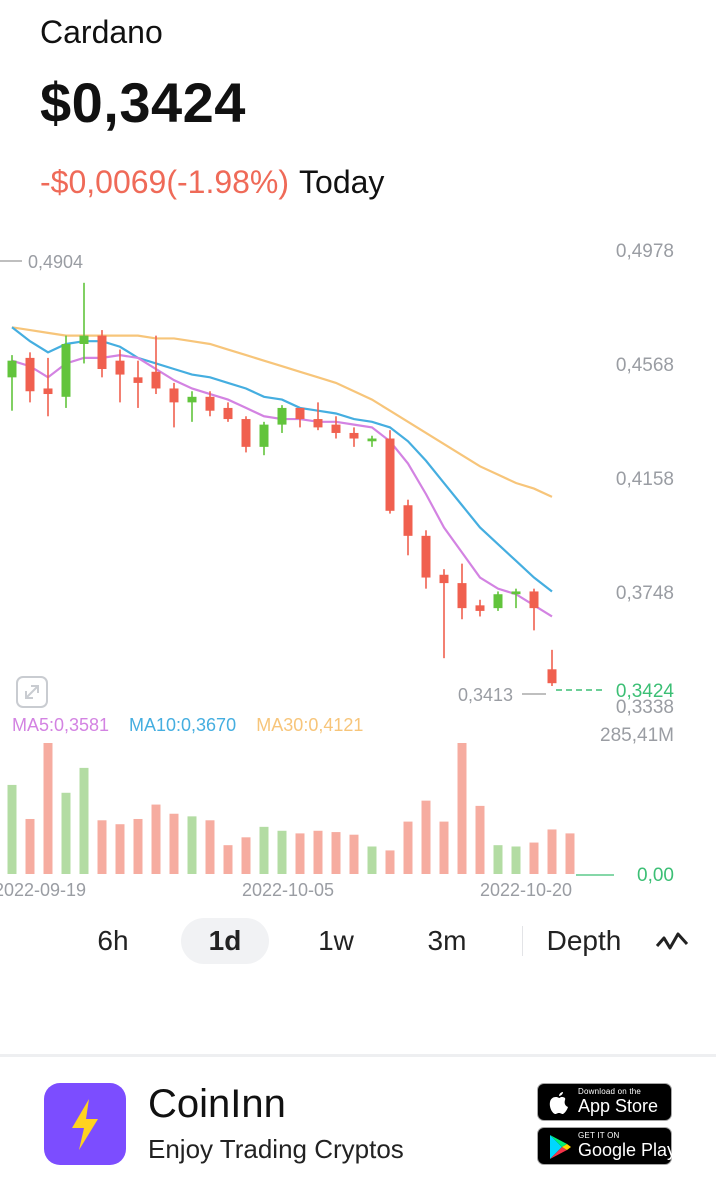  Describe the element at coordinates (43, 890) in the screenshot. I see `x-axis-label: 2022-09-19` at that location.